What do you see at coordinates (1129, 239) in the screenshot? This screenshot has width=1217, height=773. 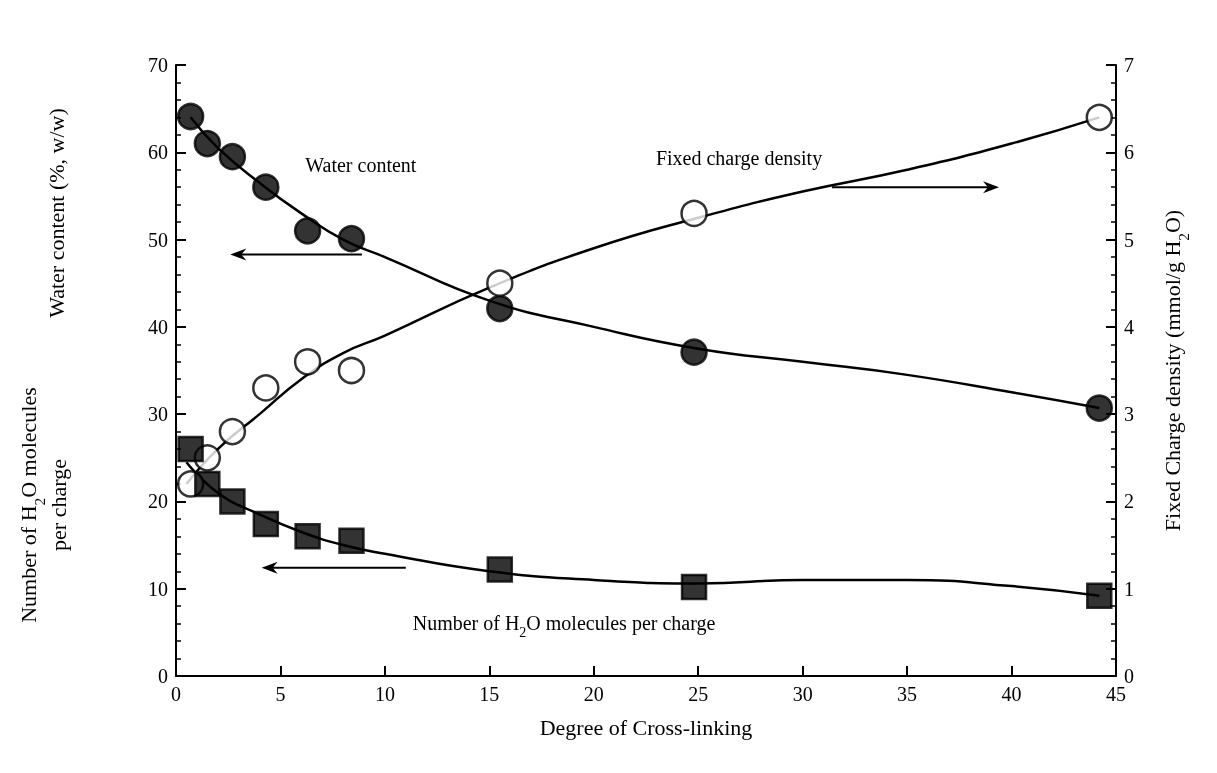 I see `y2-tick-label: 5` at bounding box center [1129, 239].